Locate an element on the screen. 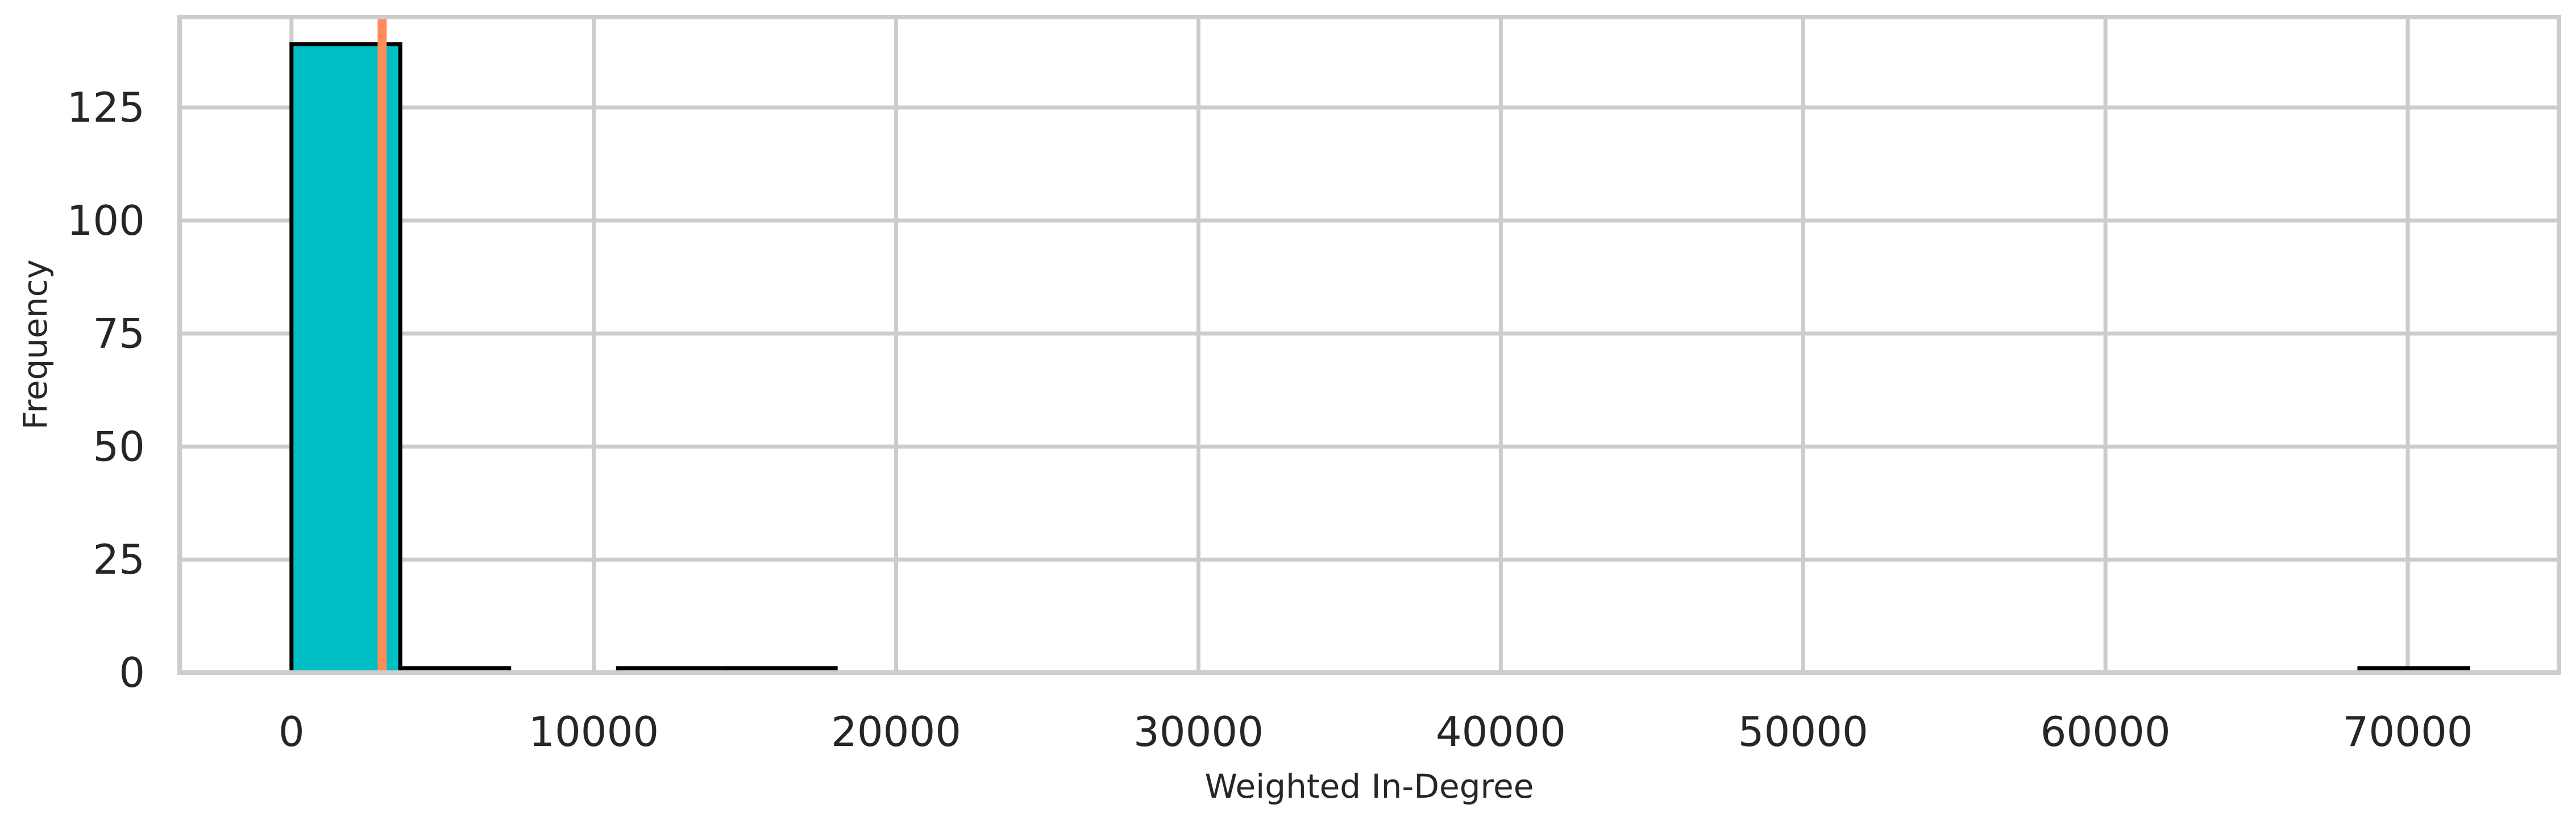 The width and height of the screenshot is (2576, 825). y-tick-label: 125 is located at coordinates (106, 107).